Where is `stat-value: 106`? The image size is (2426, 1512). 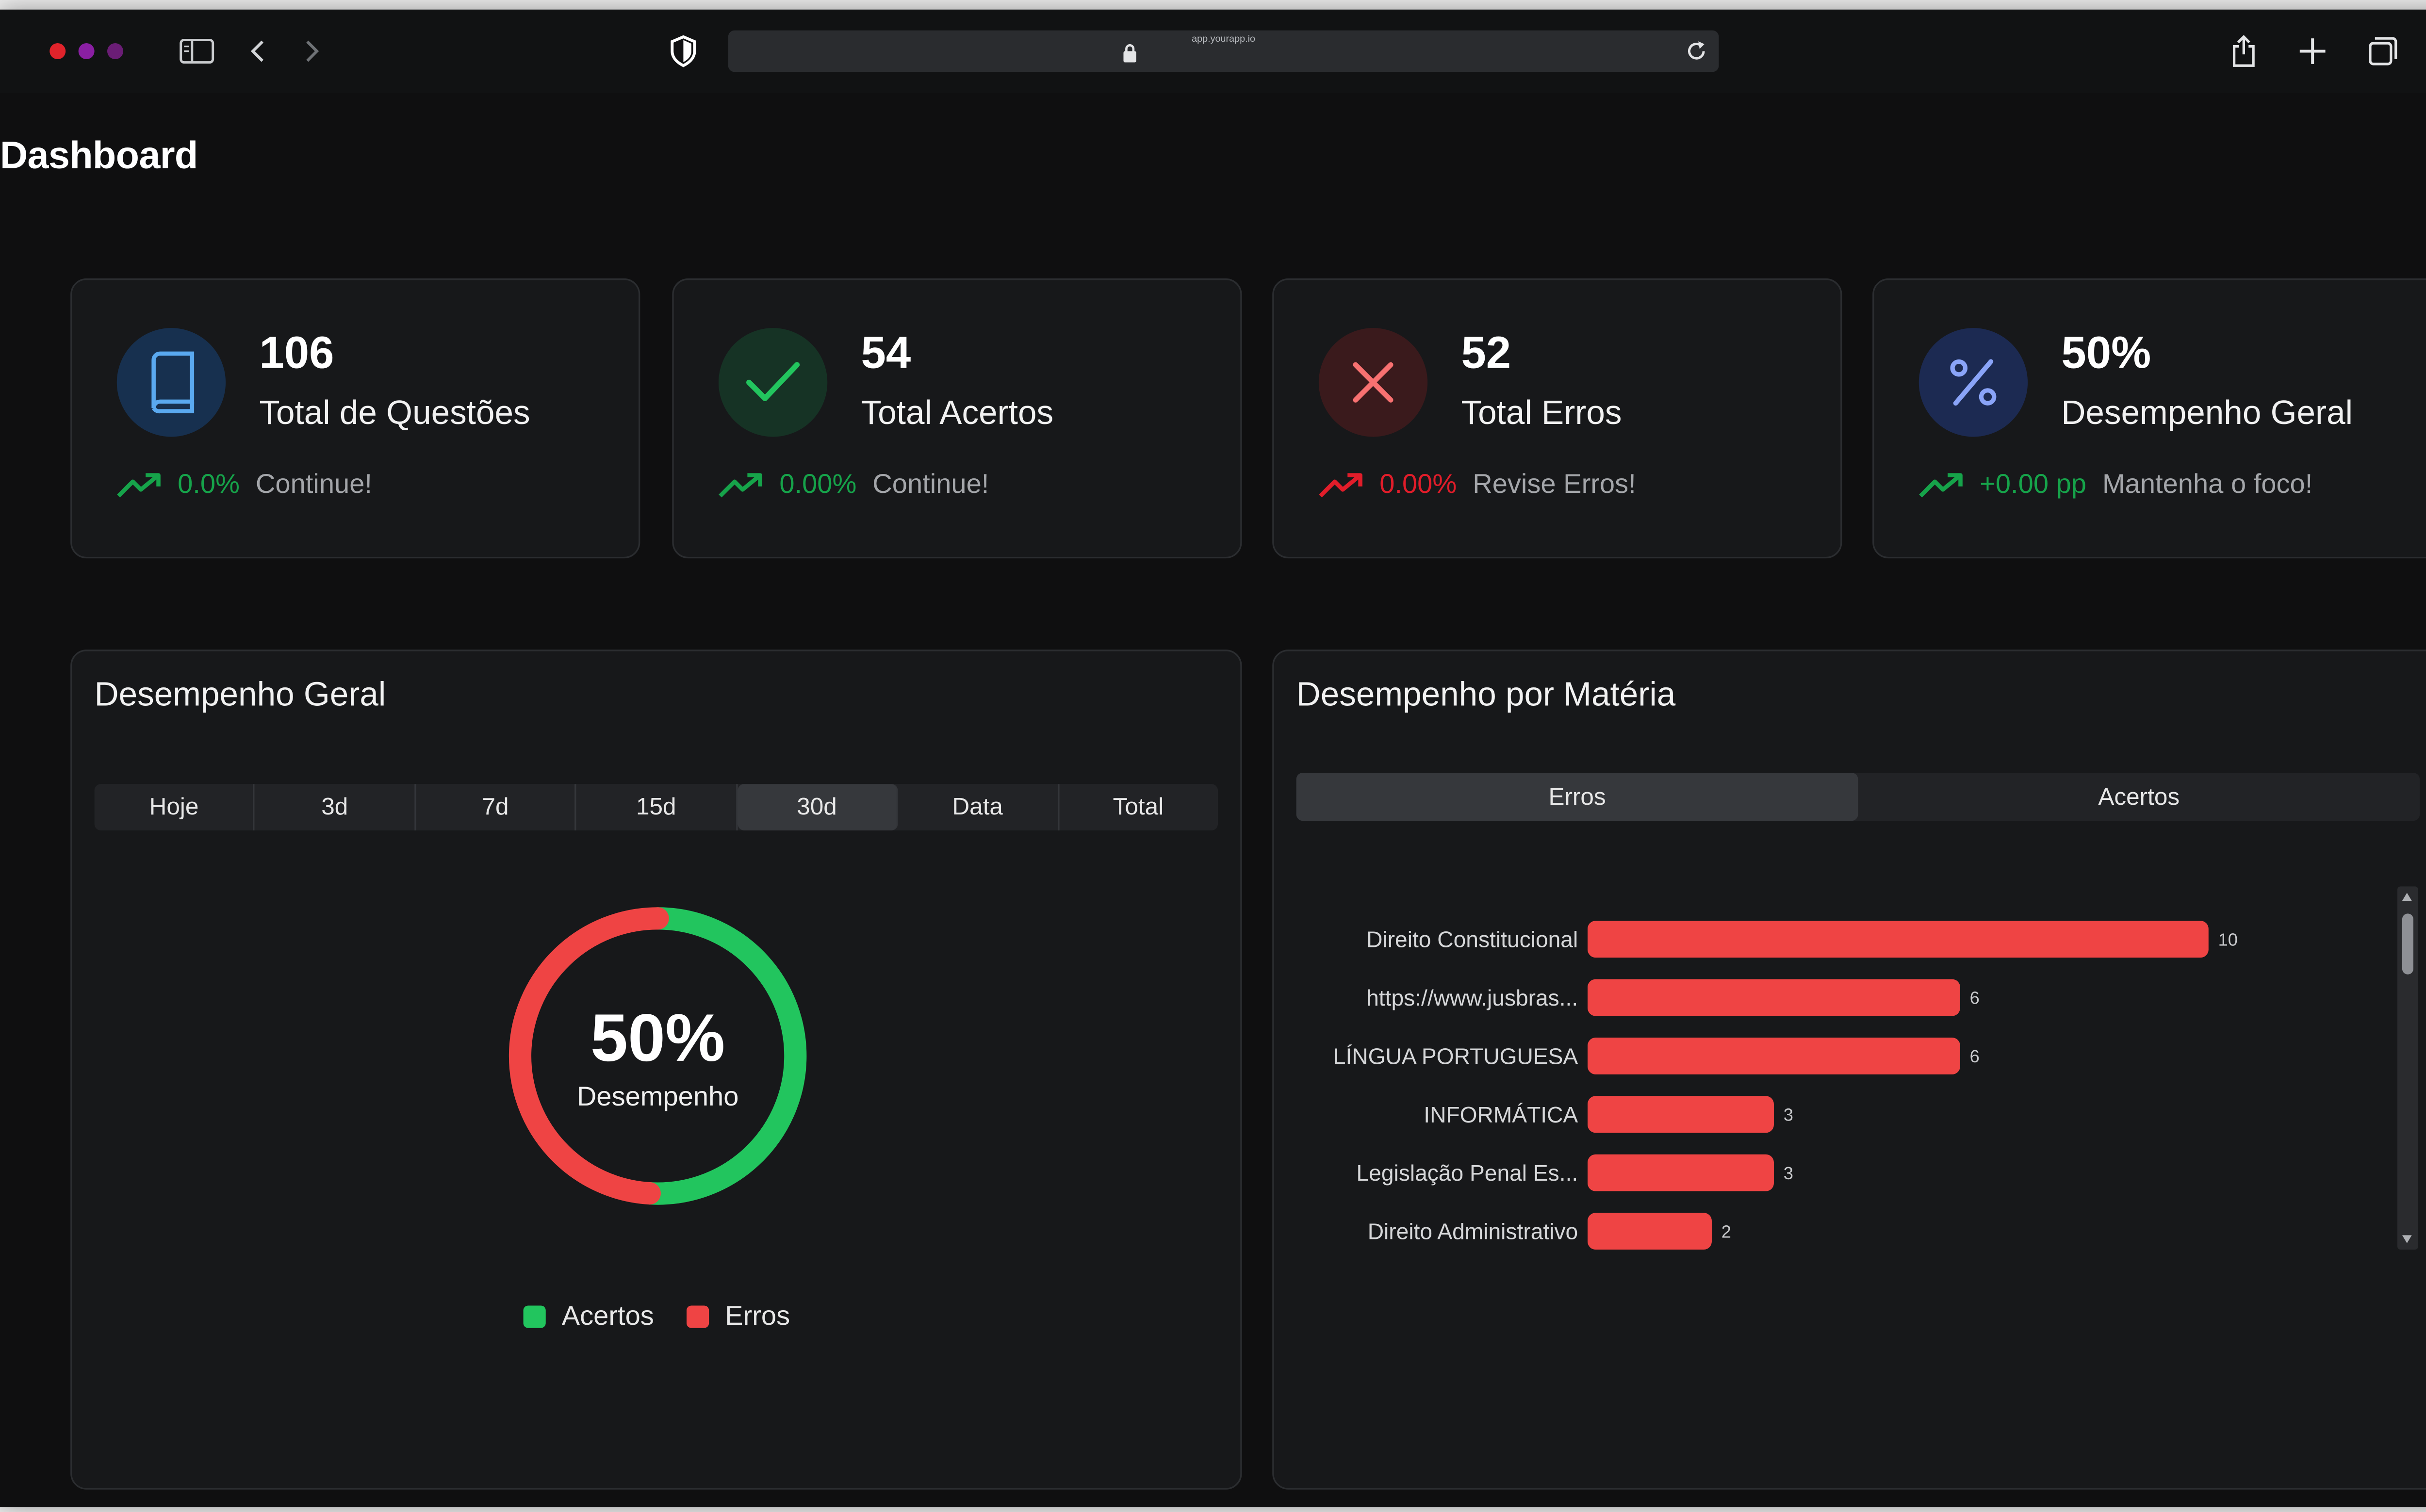 stat-value: 106 is located at coordinates (296, 353).